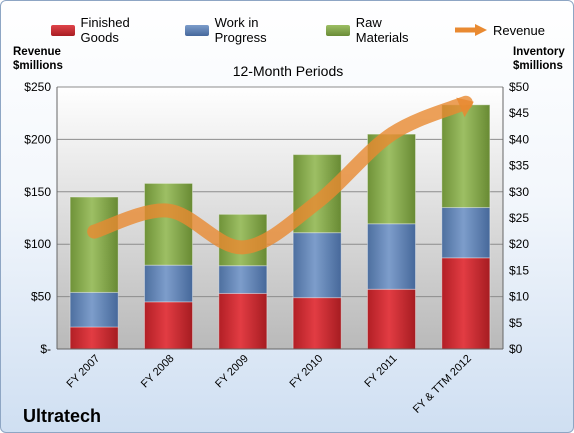  Describe the element at coordinates (37, 192) in the screenshot. I see `left-tick-label: $150` at that location.